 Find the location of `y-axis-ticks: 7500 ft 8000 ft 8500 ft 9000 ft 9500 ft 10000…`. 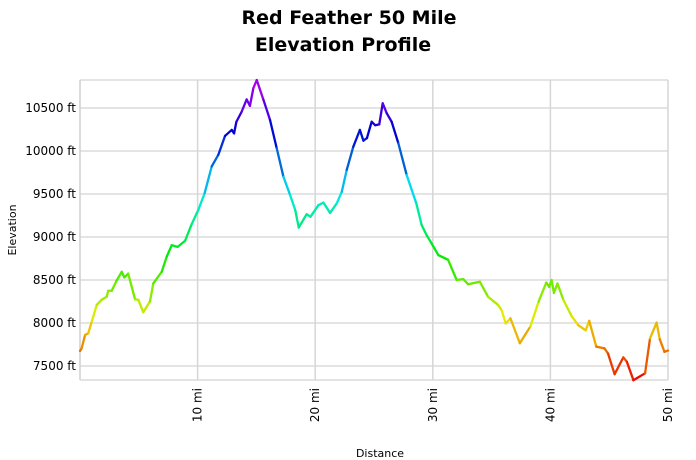

y-axis-ticks: 7500 ft 8000 ft 8500 ft 9000 ft 9500 ft 10000… is located at coordinates (50, 237).